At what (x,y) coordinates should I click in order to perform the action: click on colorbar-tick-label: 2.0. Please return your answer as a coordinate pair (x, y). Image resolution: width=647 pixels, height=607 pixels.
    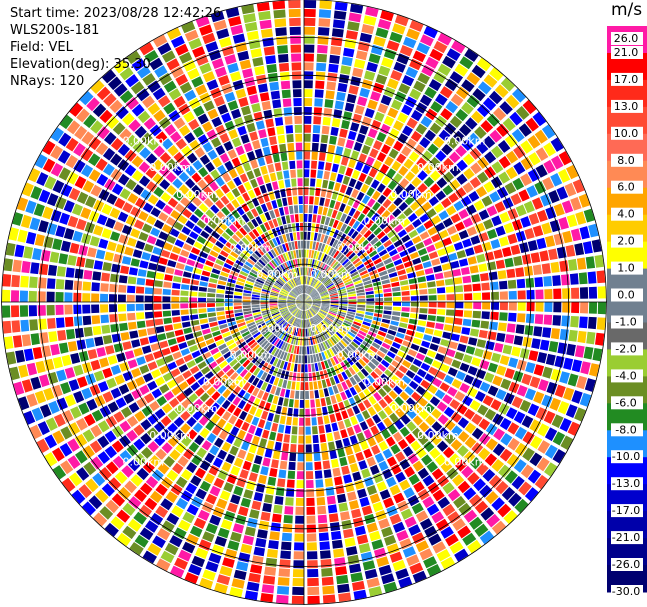
    Looking at the image, I should click on (626, 241).